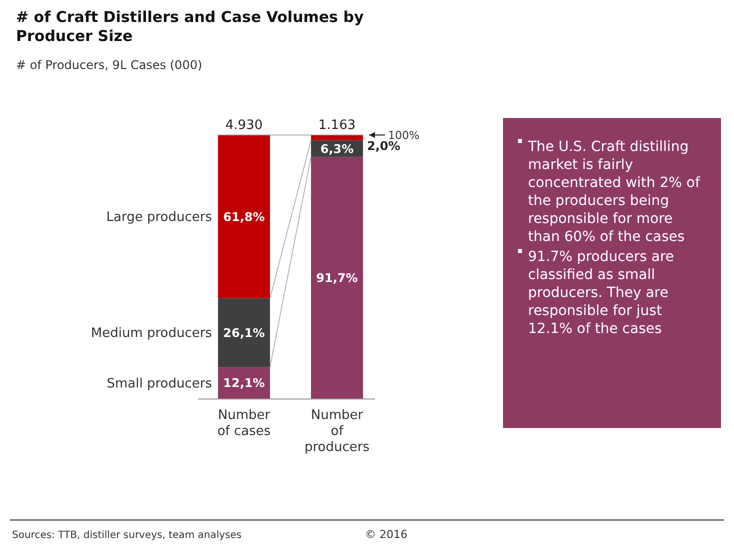 The image size is (734, 549). Describe the element at coordinates (244, 125) in the screenshot. I see `annotation: 4.930` at that location.